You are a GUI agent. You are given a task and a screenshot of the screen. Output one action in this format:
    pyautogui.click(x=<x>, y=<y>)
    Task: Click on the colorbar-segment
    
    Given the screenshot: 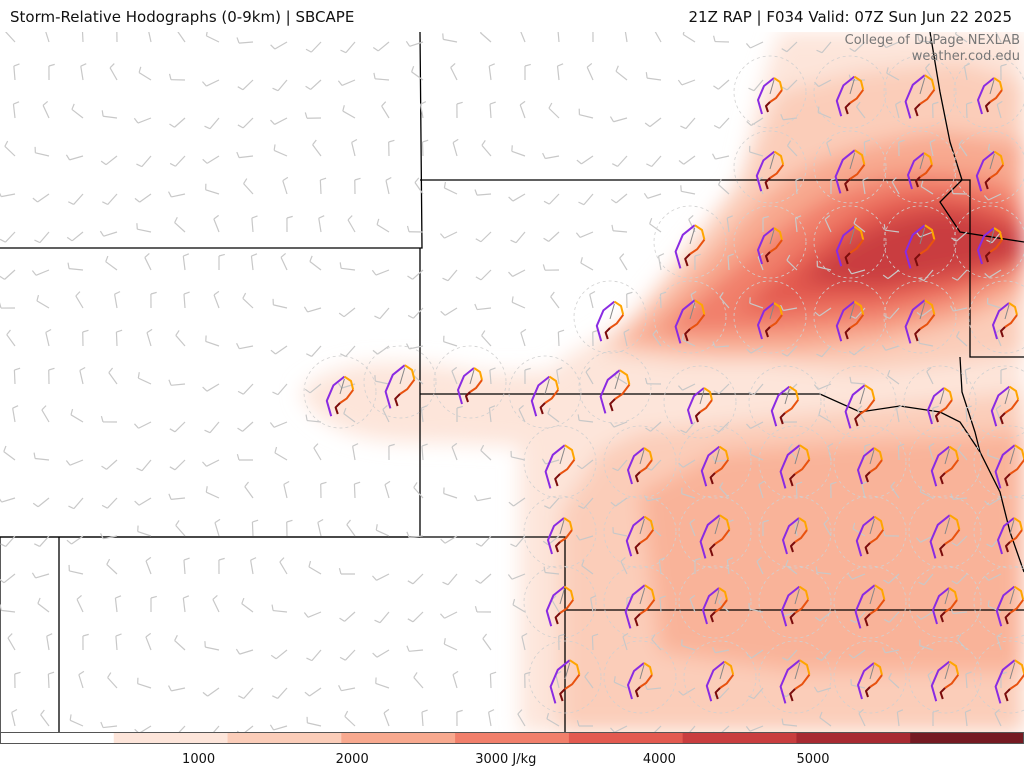 What is the action you would take?
    pyautogui.click(x=967, y=738)
    